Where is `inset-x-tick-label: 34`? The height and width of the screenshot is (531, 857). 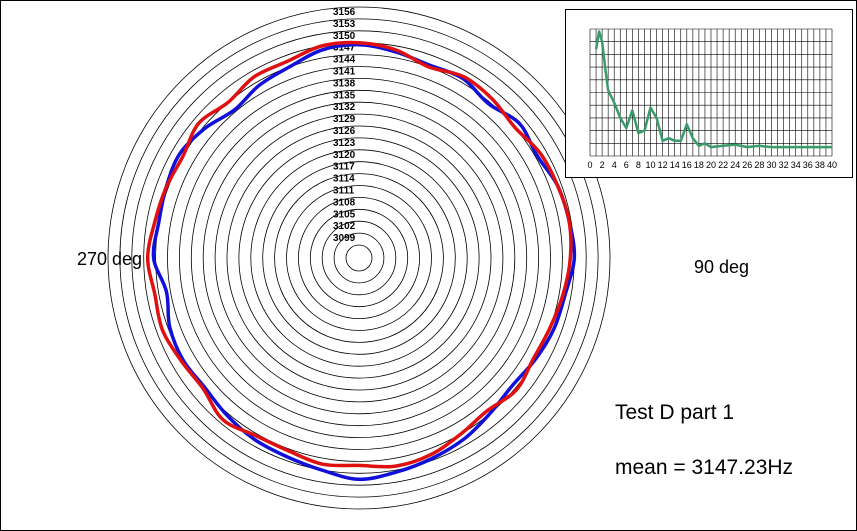
inset-x-tick-label: 34 is located at coordinates (796, 165).